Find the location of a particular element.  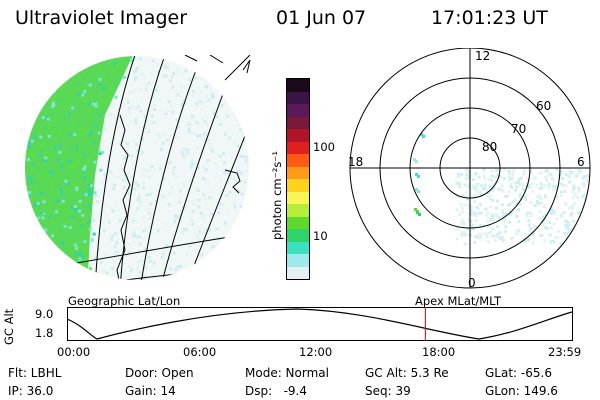

status-glat: GLat: -65.6 is located at coordinates (518, 373).